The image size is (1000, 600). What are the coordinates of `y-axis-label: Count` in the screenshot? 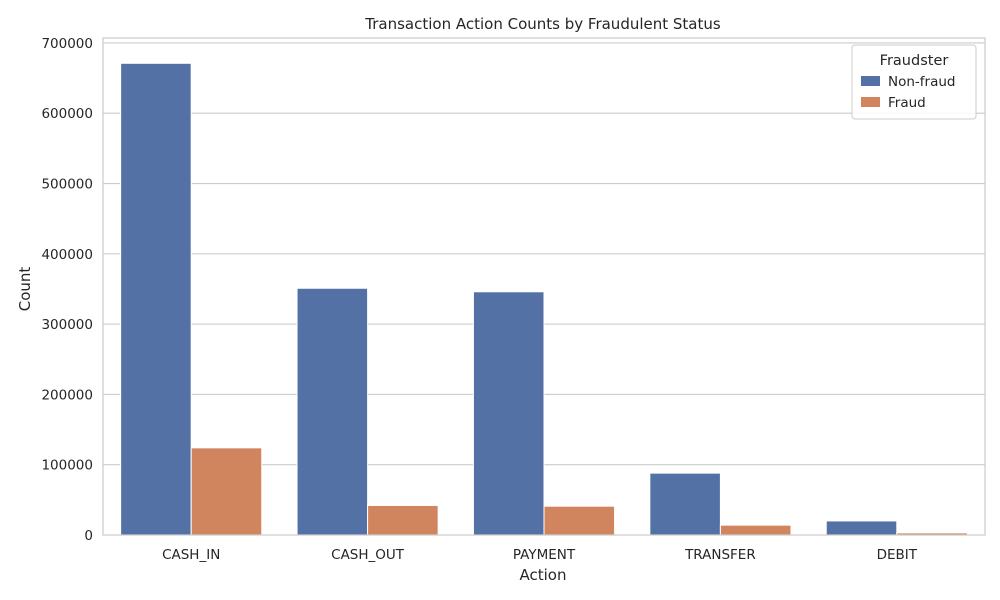 It's located at (25, 289).